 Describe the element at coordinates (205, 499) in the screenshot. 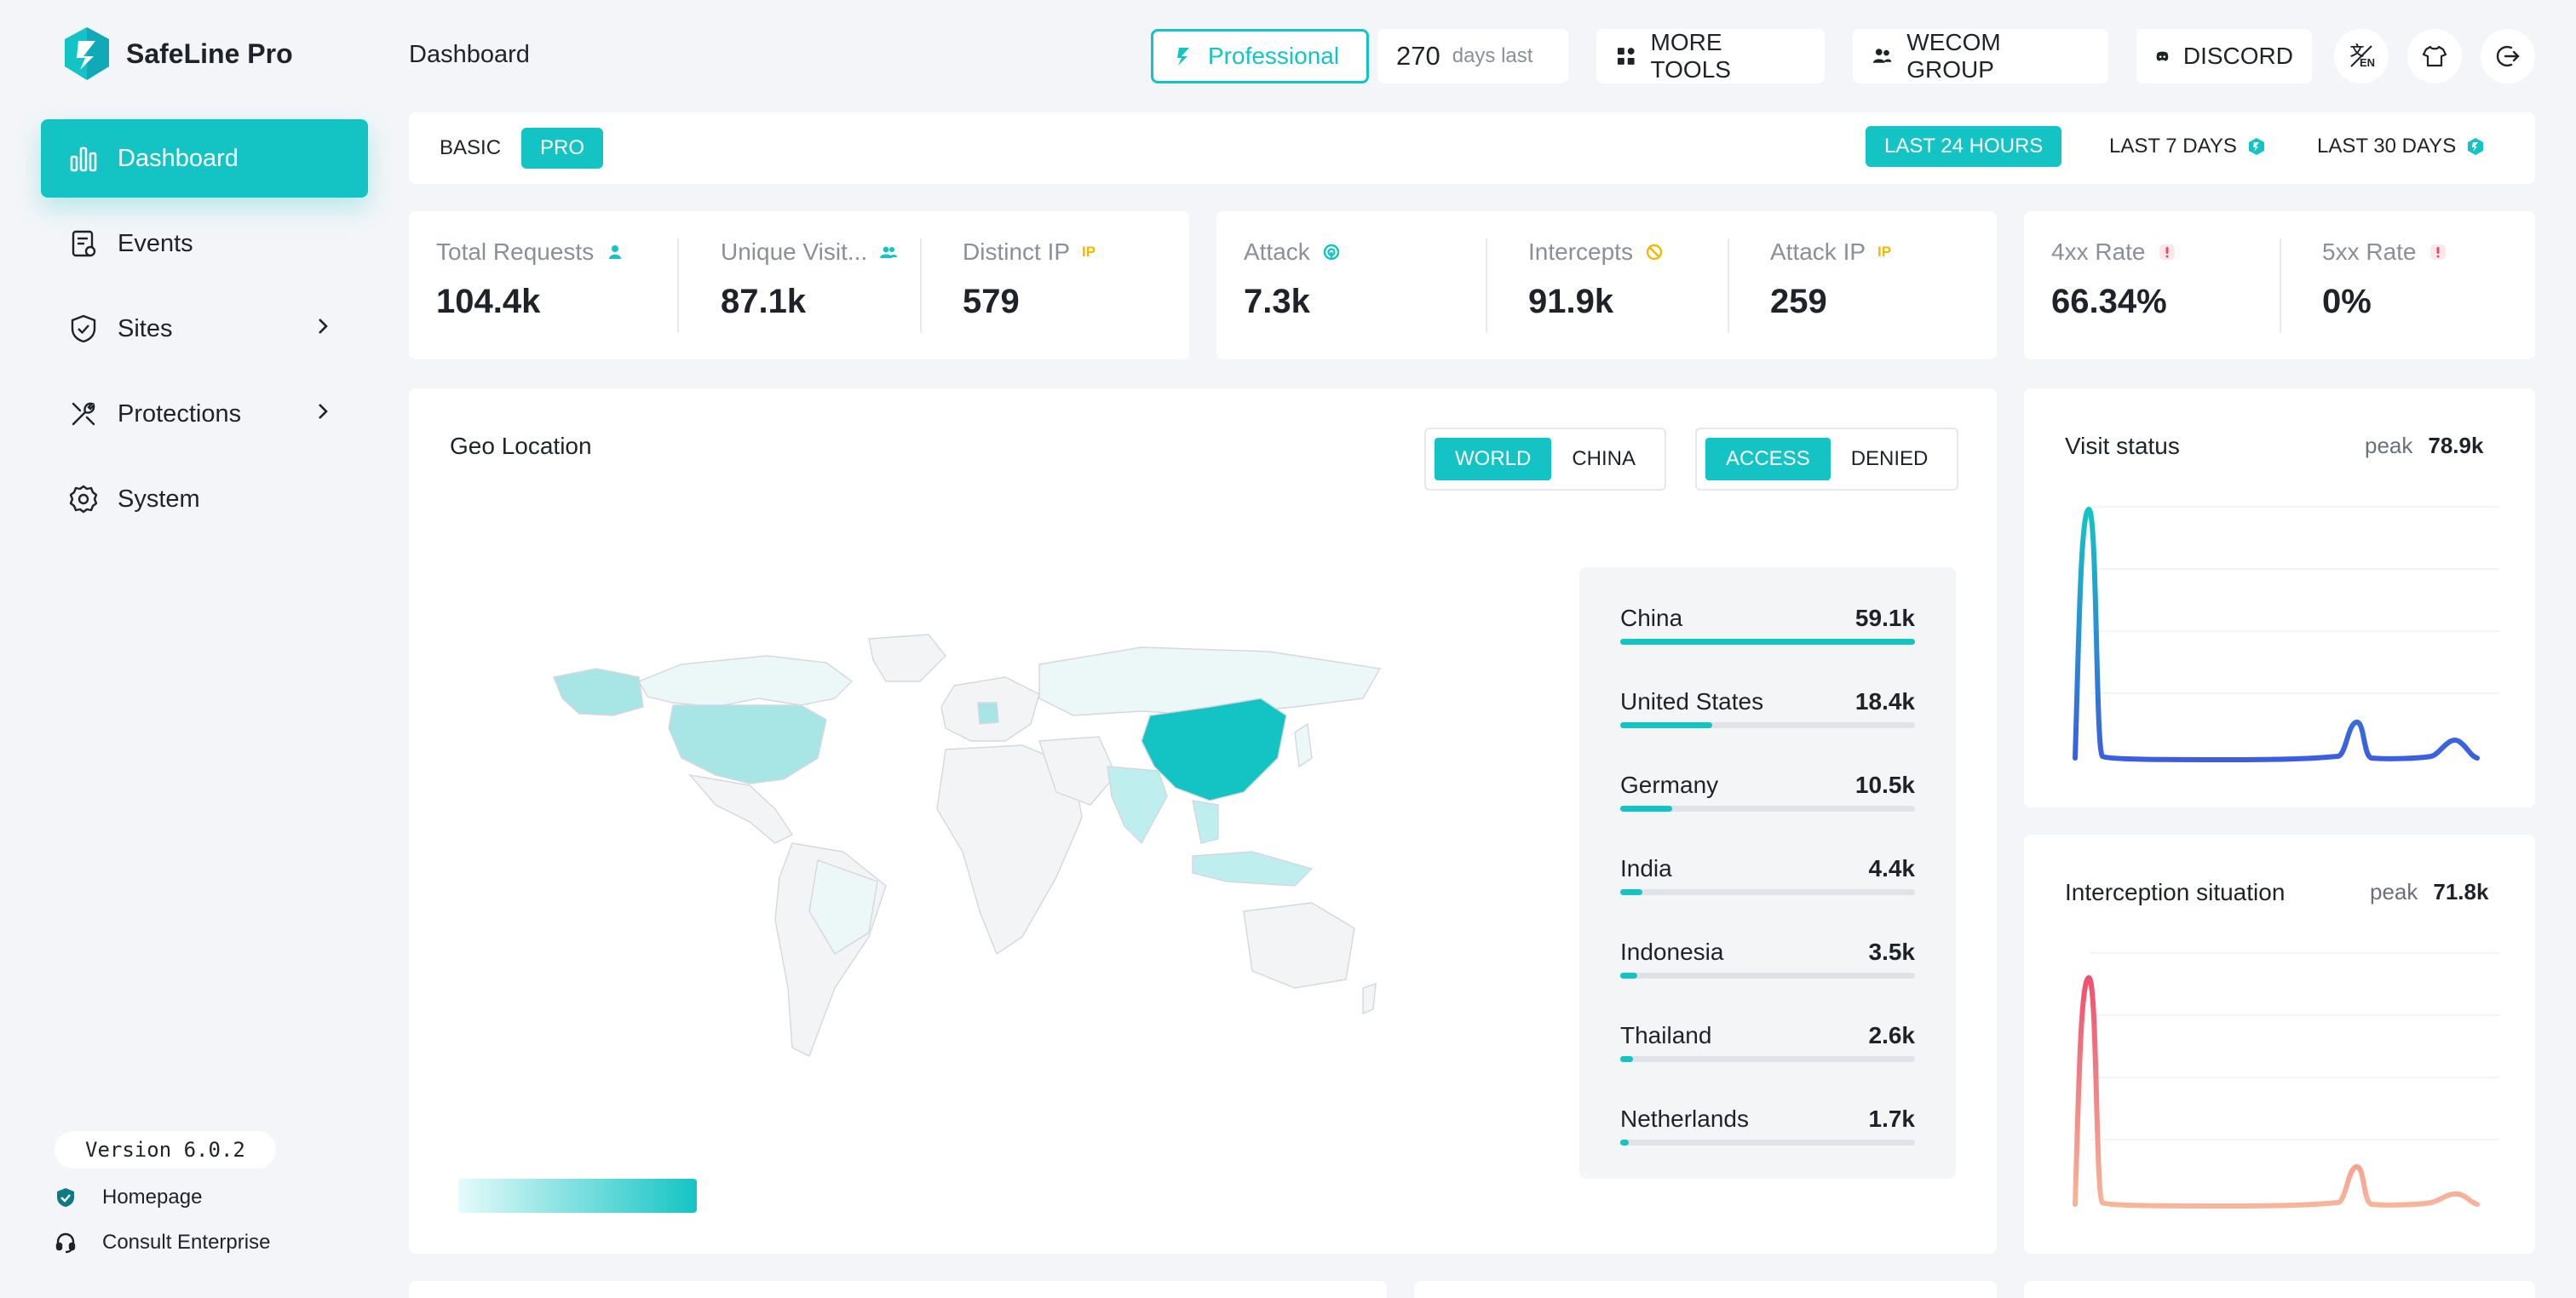

I see `sidebar-item-system: System` at that location.